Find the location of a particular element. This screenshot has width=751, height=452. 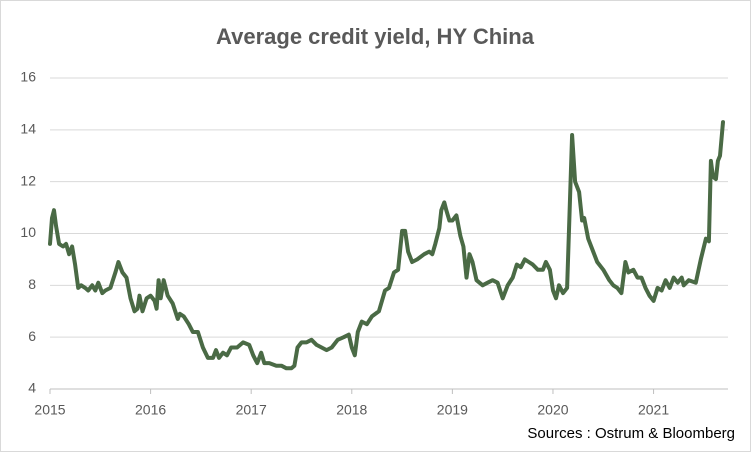

y-tick-label: 10 is located at coordinates (28, 232).